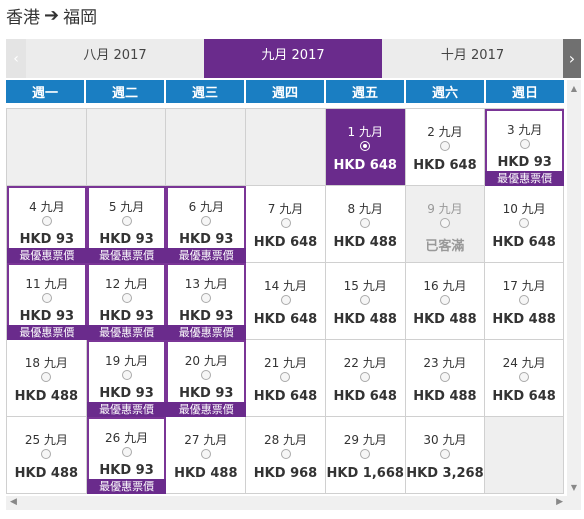  I want to click on scroll-down-icon: ▼, so click(574, 487).